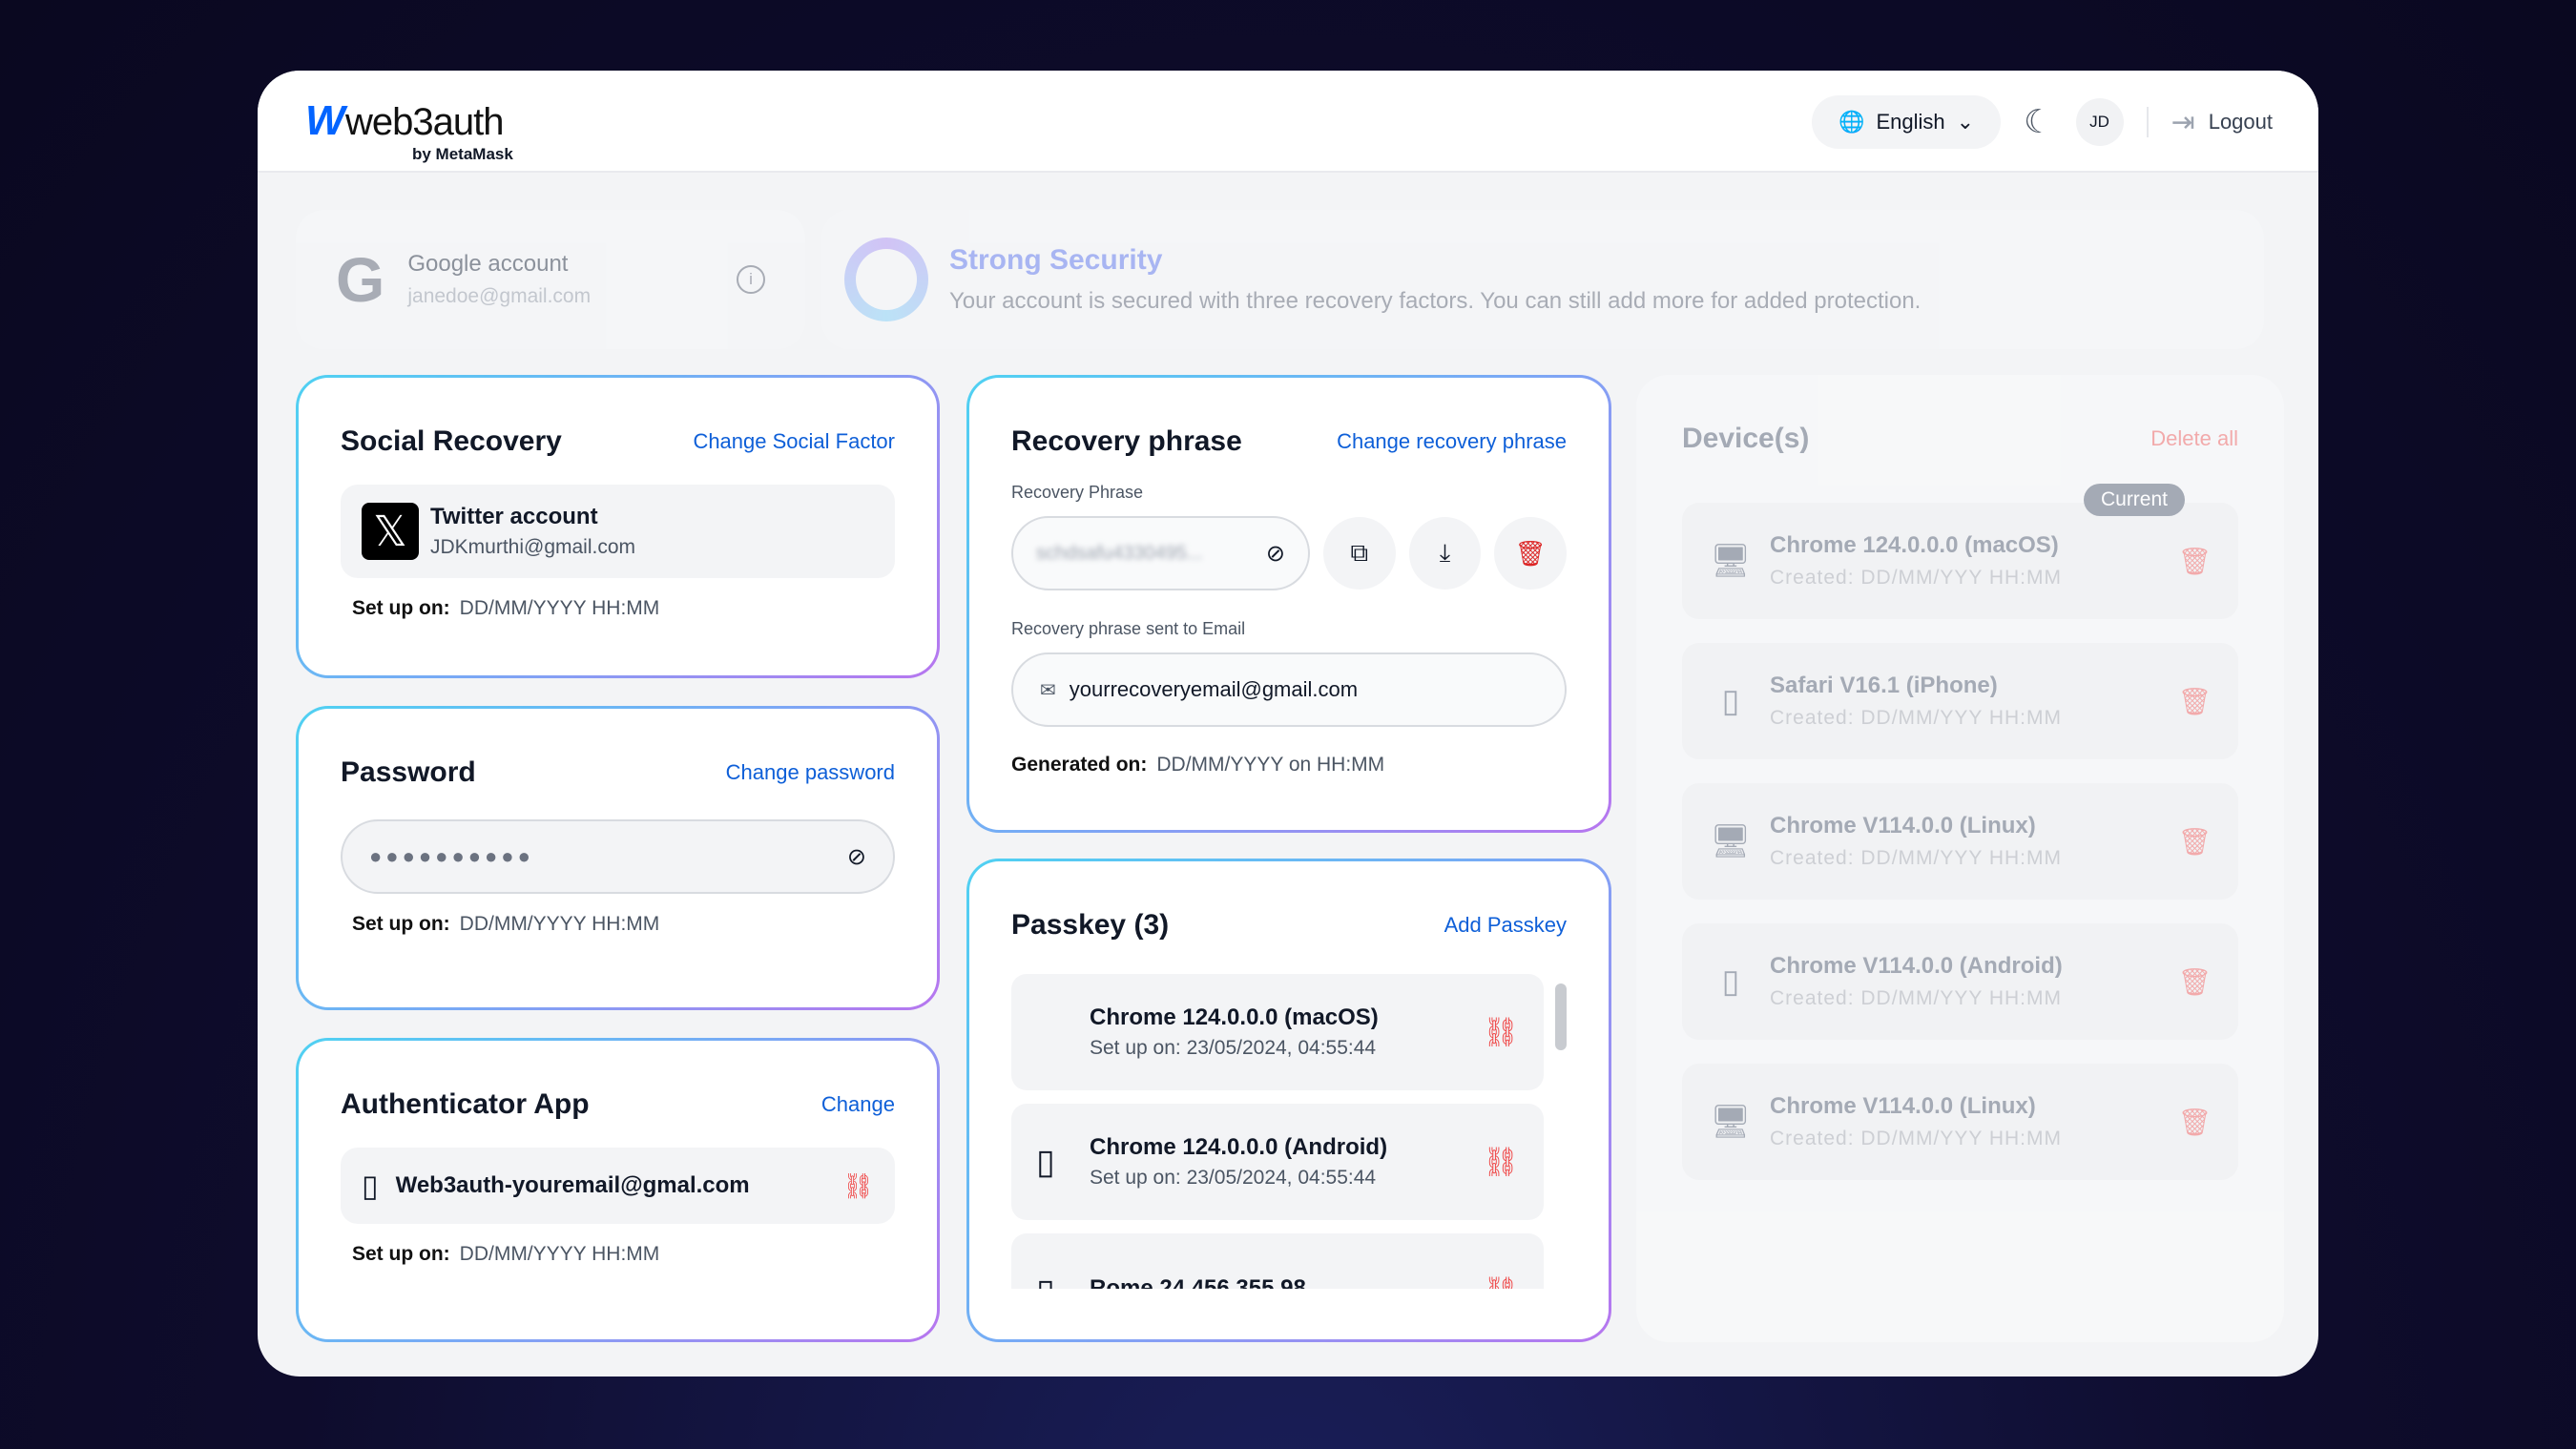  Describe the element at coordinates (1884, 685) in the screenshot. I see `device-name: Safari V16.1 (iPhone)` at that location.